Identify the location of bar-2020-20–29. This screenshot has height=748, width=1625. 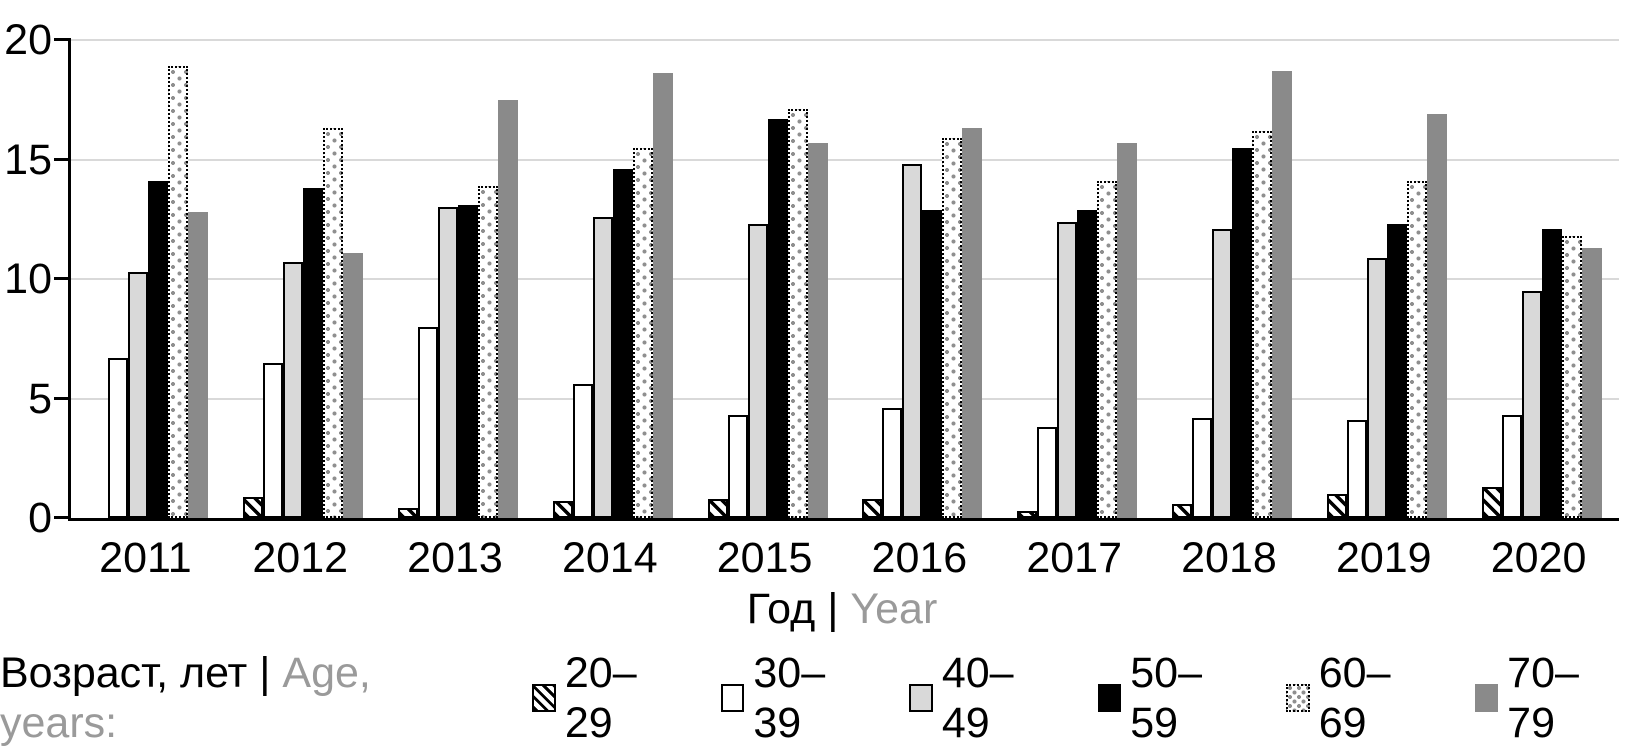
(1491, 502).